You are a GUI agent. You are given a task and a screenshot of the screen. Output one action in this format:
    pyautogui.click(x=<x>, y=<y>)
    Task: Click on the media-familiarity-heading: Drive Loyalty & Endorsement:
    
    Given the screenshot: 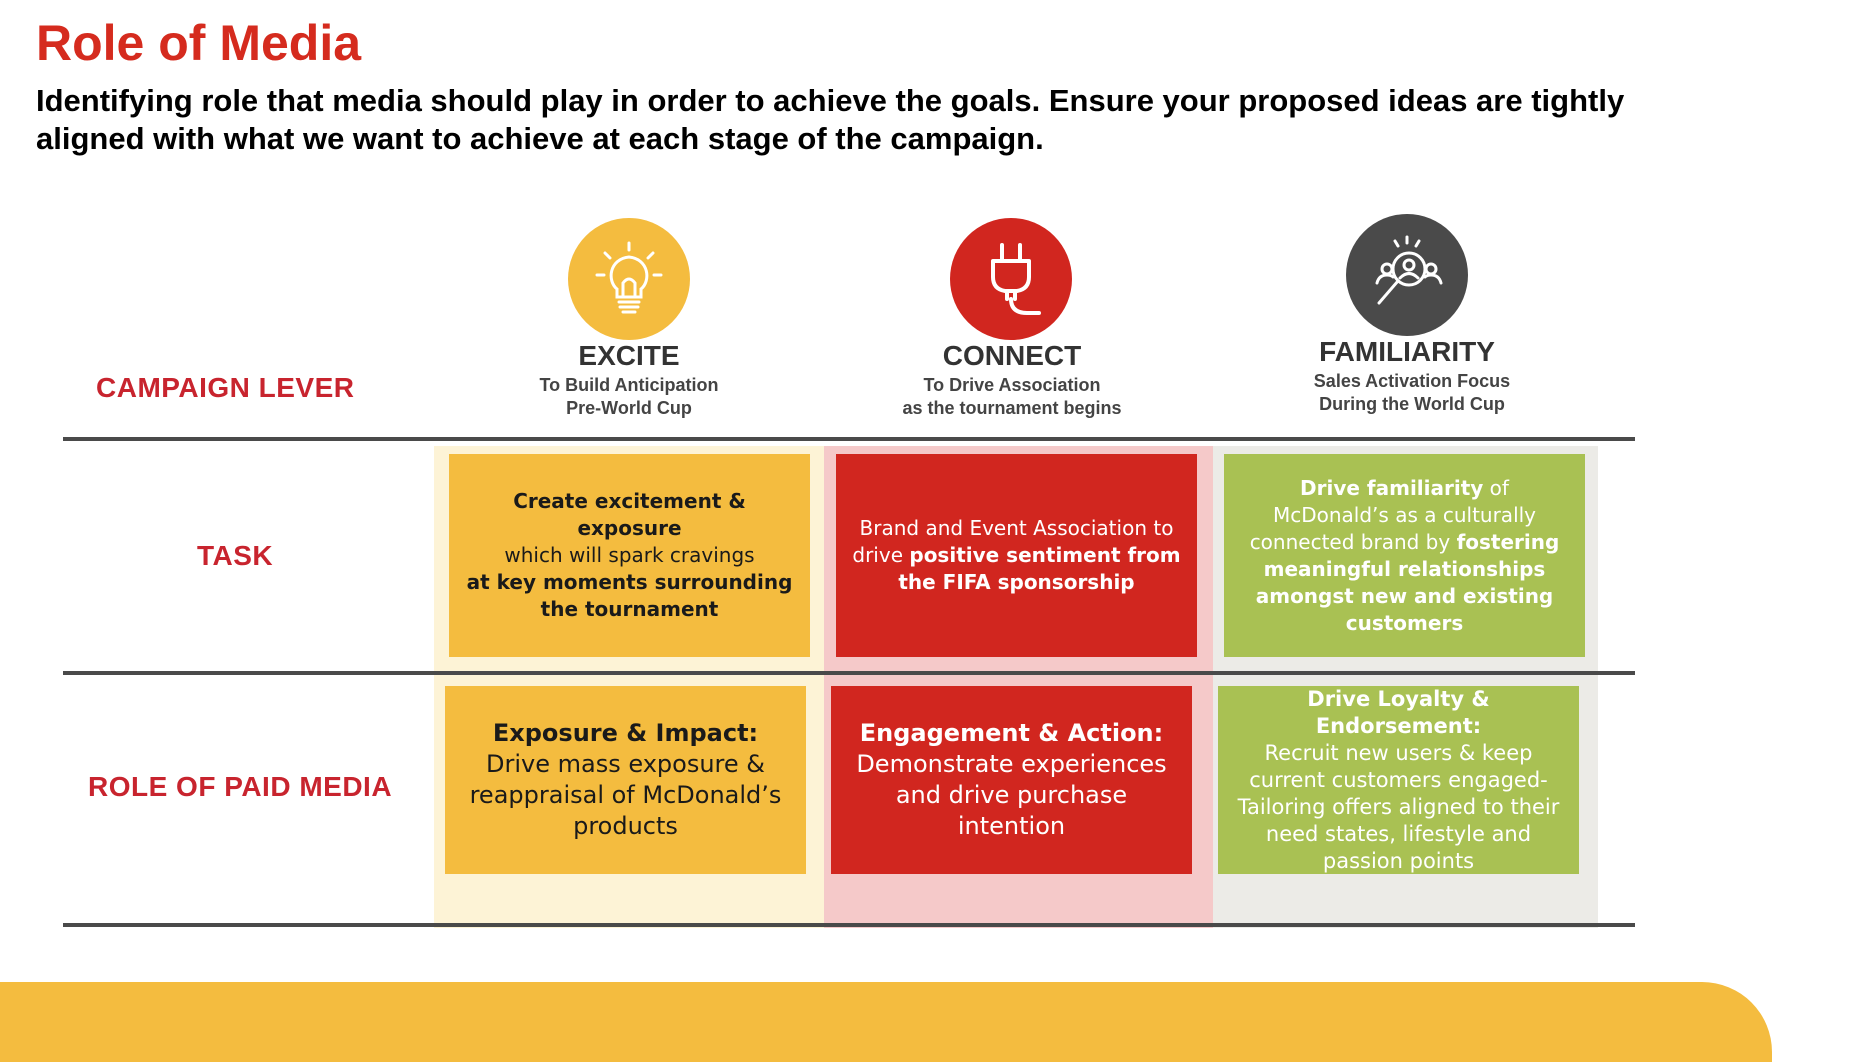 What is the action you would take?
    pyautogui.click(x=1398, y=712)
    